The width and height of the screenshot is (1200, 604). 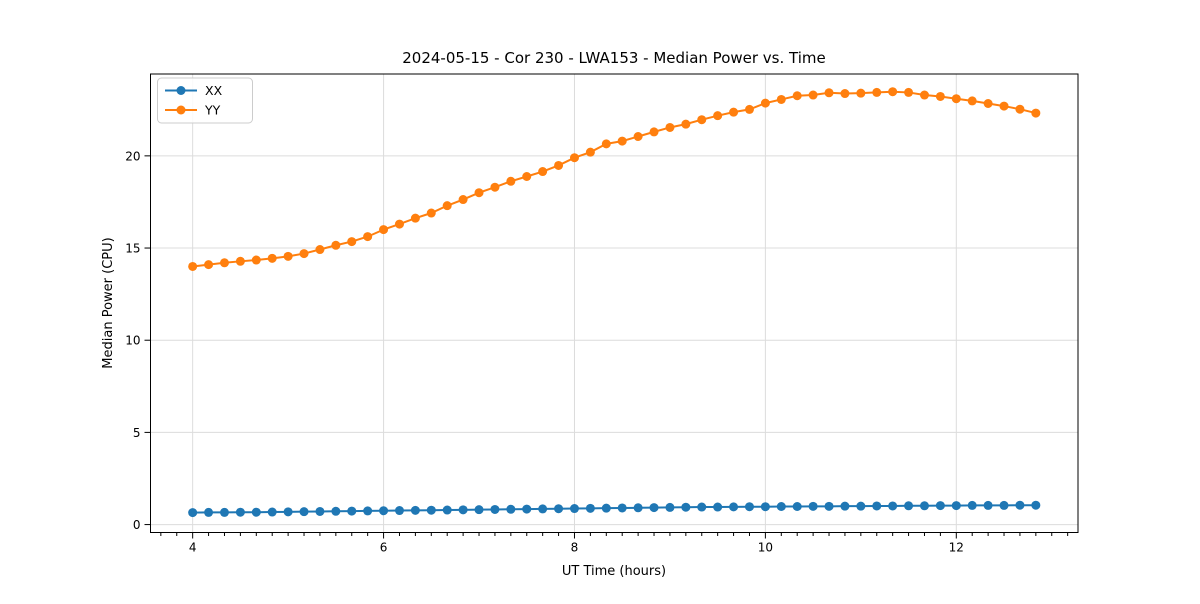 What do you see at coordinates (384, 548) in the screenshot?
I see `svg-text: 6` at bounding box center [384, 548].